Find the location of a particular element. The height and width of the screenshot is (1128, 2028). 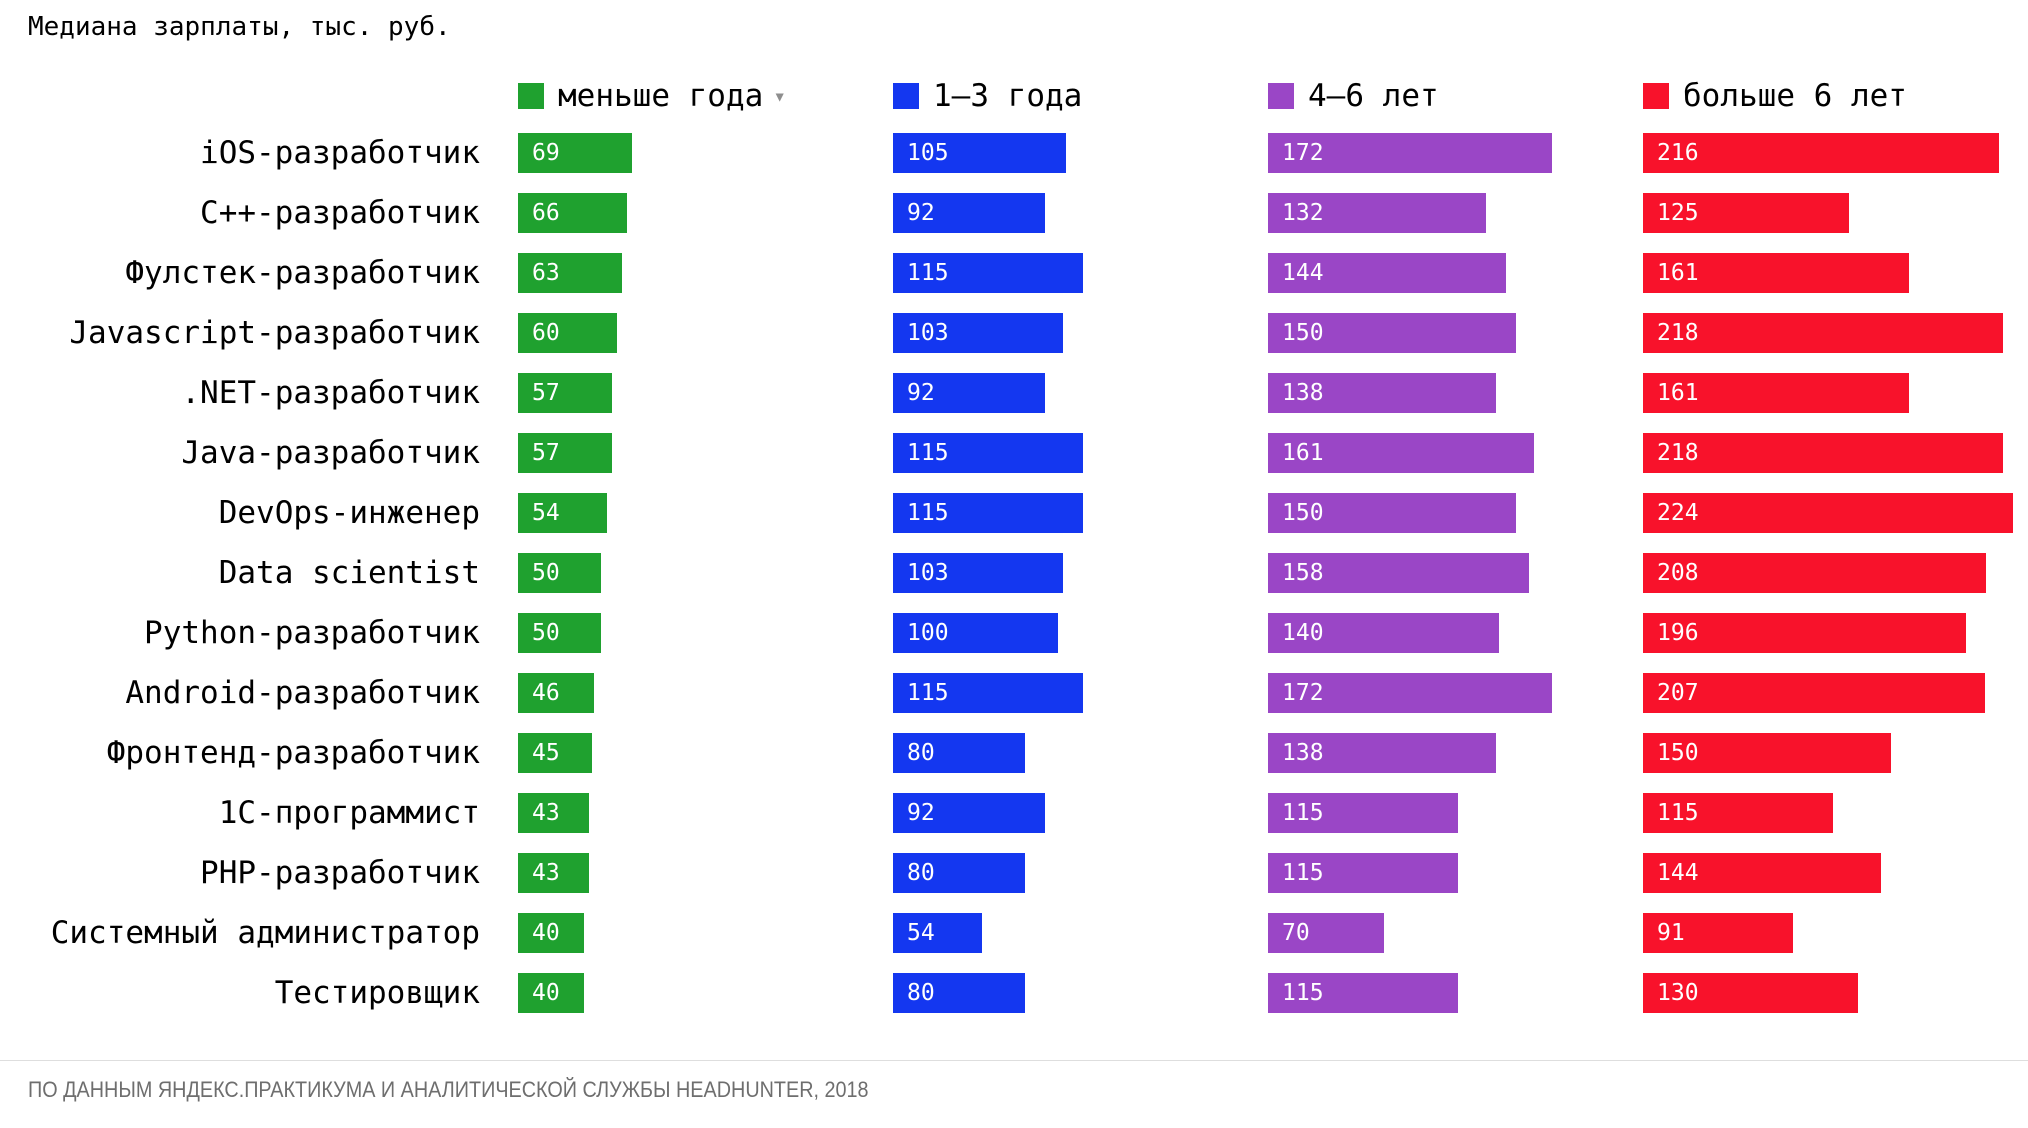

row-label: Java-разработчик is located at coordinates (330, 453).